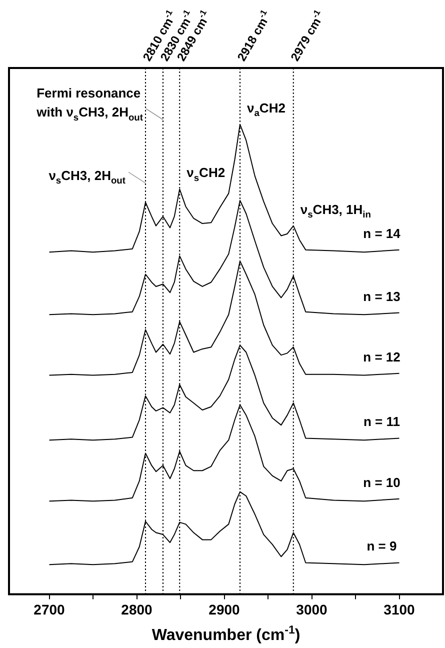 This screenshot has width=445, height=648. I want to click on x-tick-label: 2700, so click(50, 609).